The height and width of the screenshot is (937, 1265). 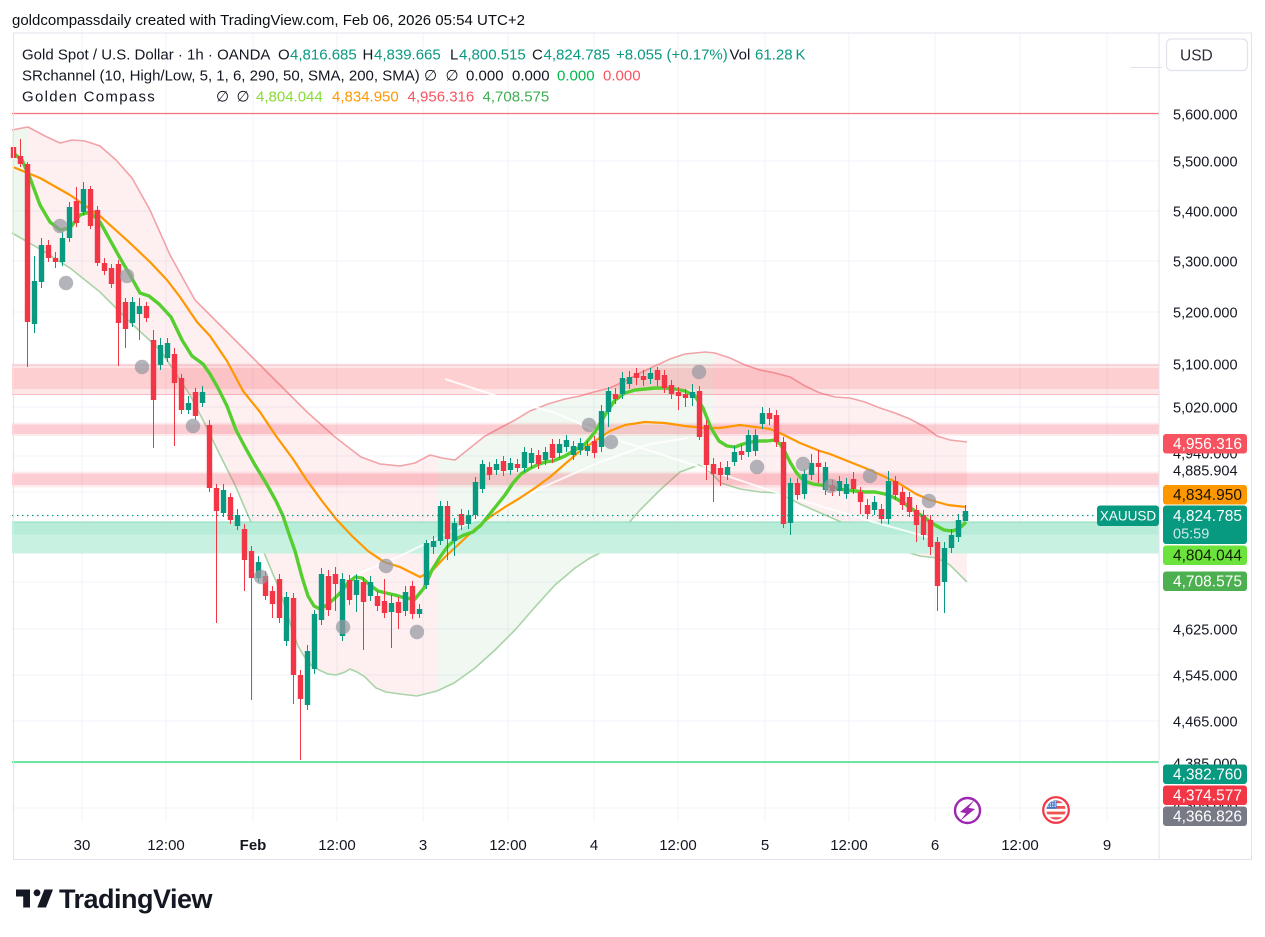 What do you see at coordinates (1205, 366) in the screenshot?
I see `svg-text: 5,100.000` at bounding box center [1205, 366].